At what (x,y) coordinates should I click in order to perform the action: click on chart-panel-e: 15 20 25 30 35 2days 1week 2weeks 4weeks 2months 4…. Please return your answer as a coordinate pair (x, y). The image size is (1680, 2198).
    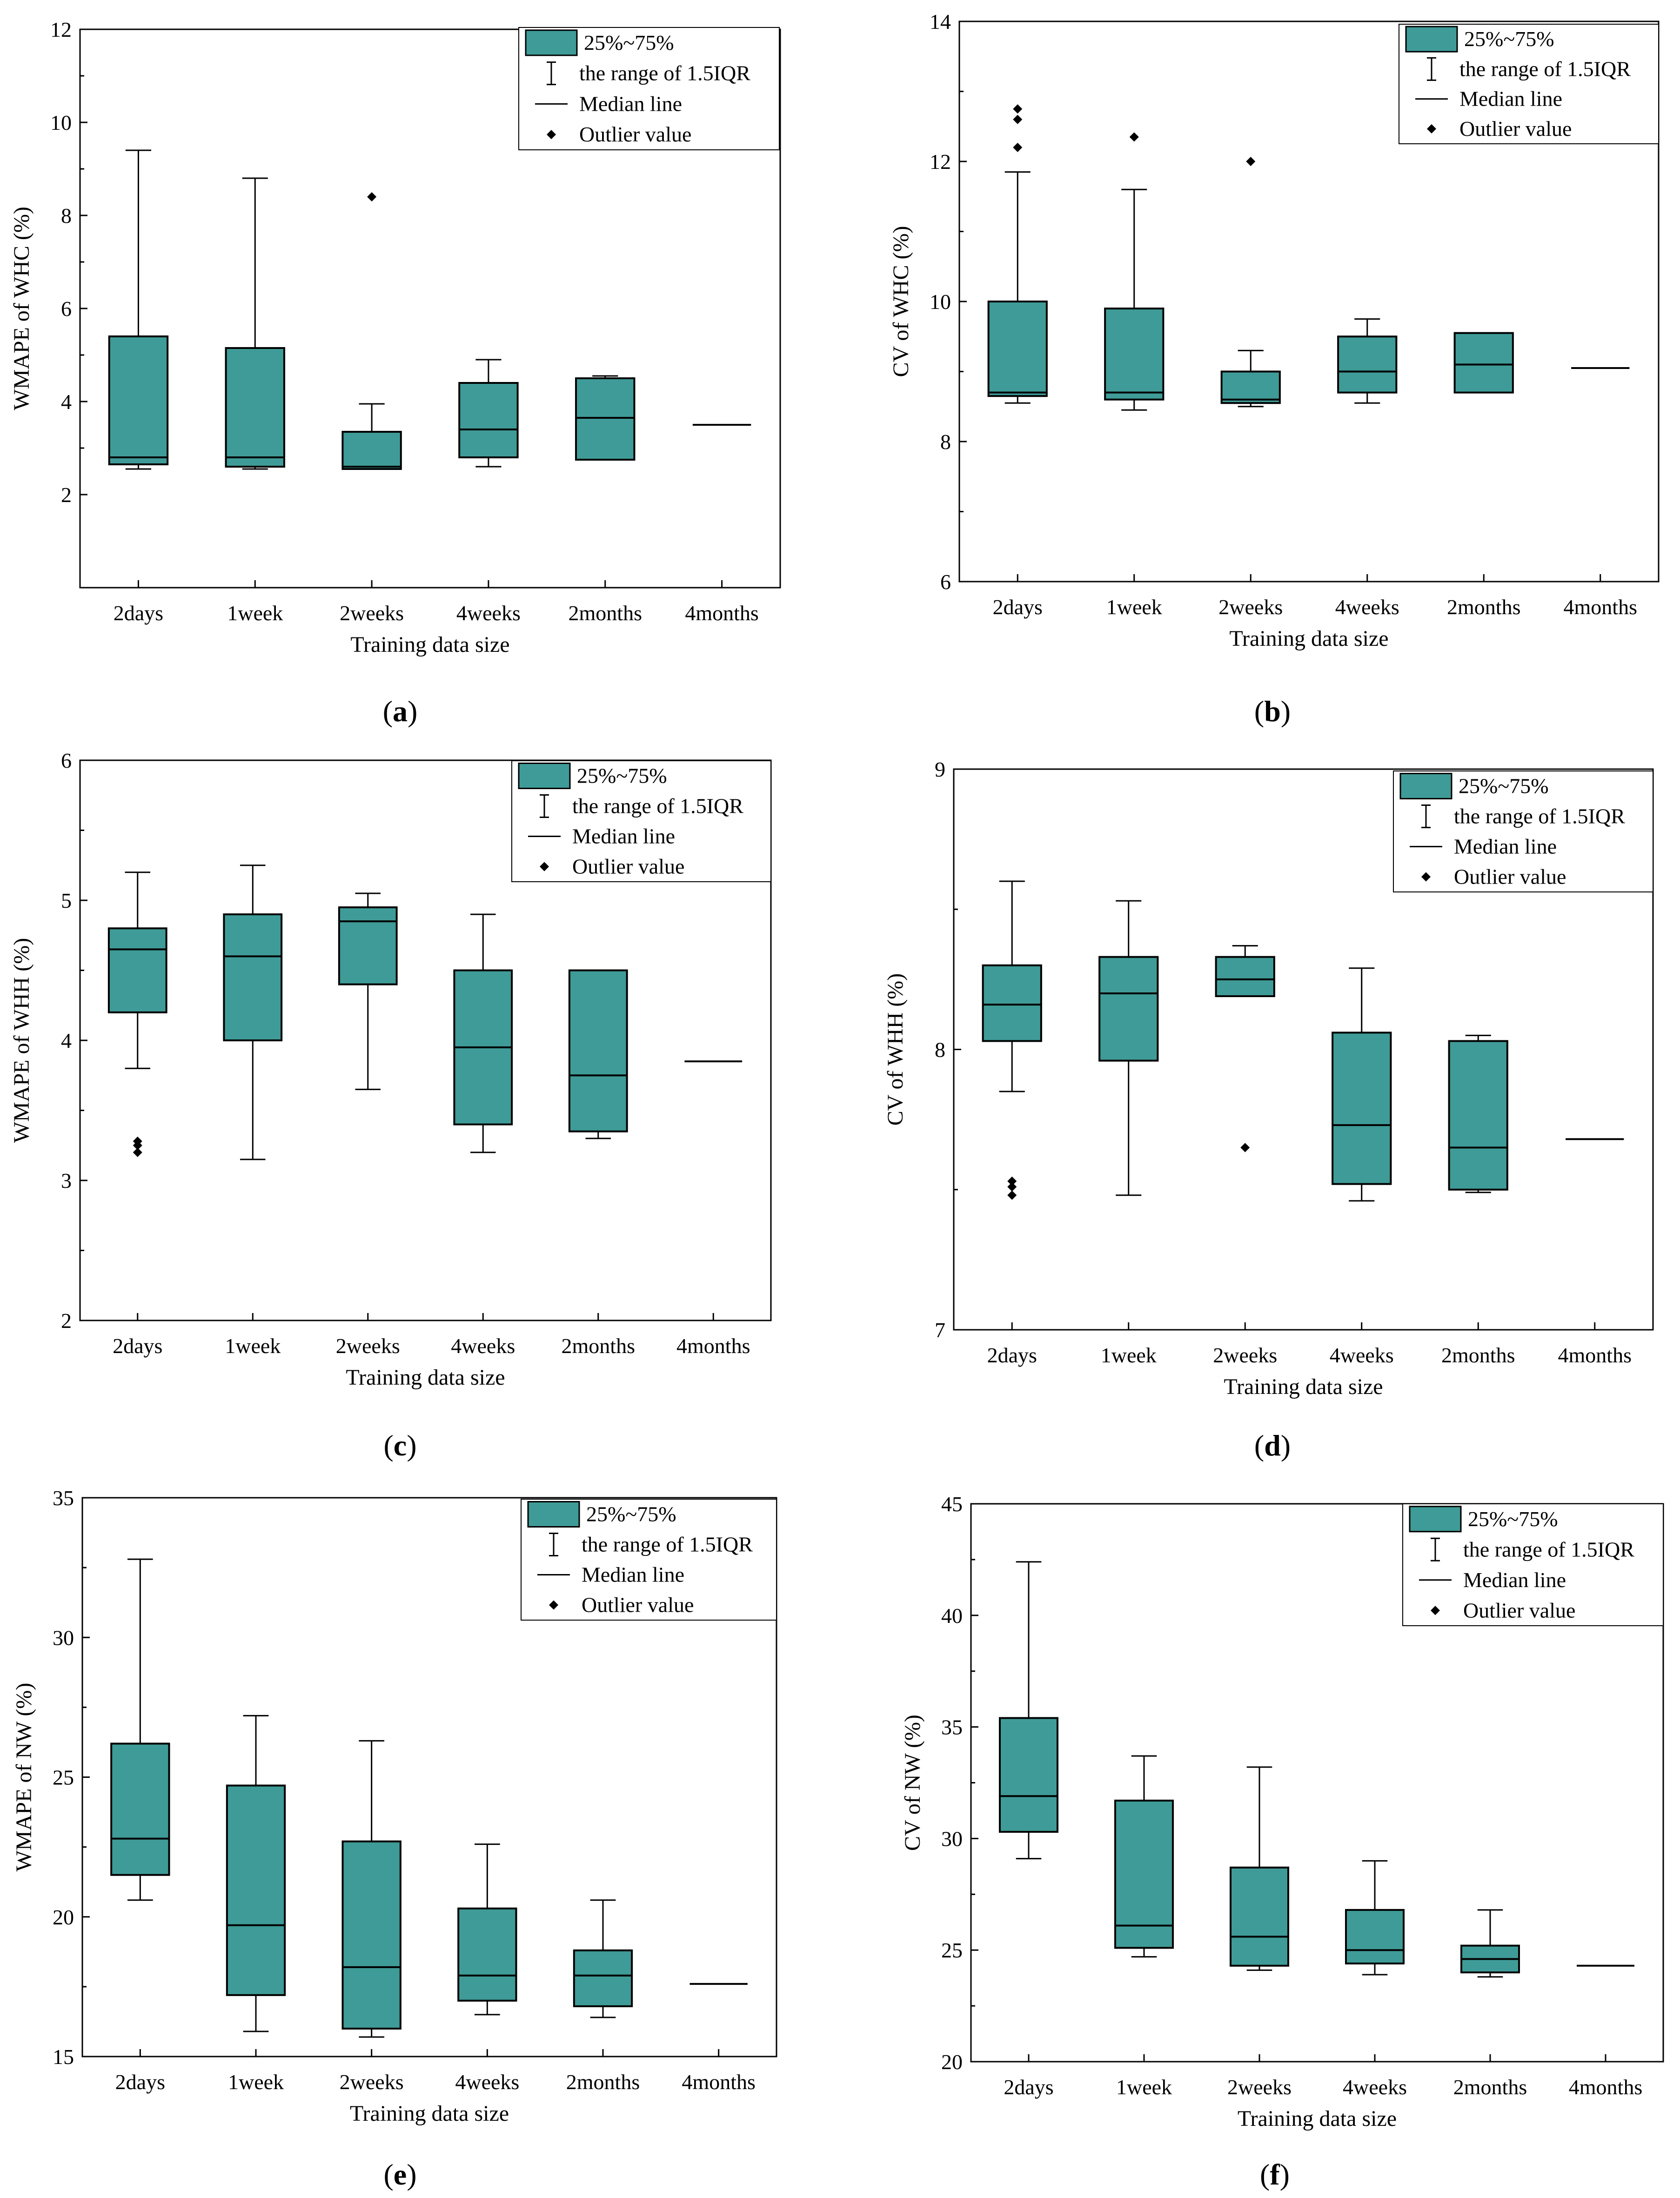
    Looking at the image, I should click on (395, 1839).